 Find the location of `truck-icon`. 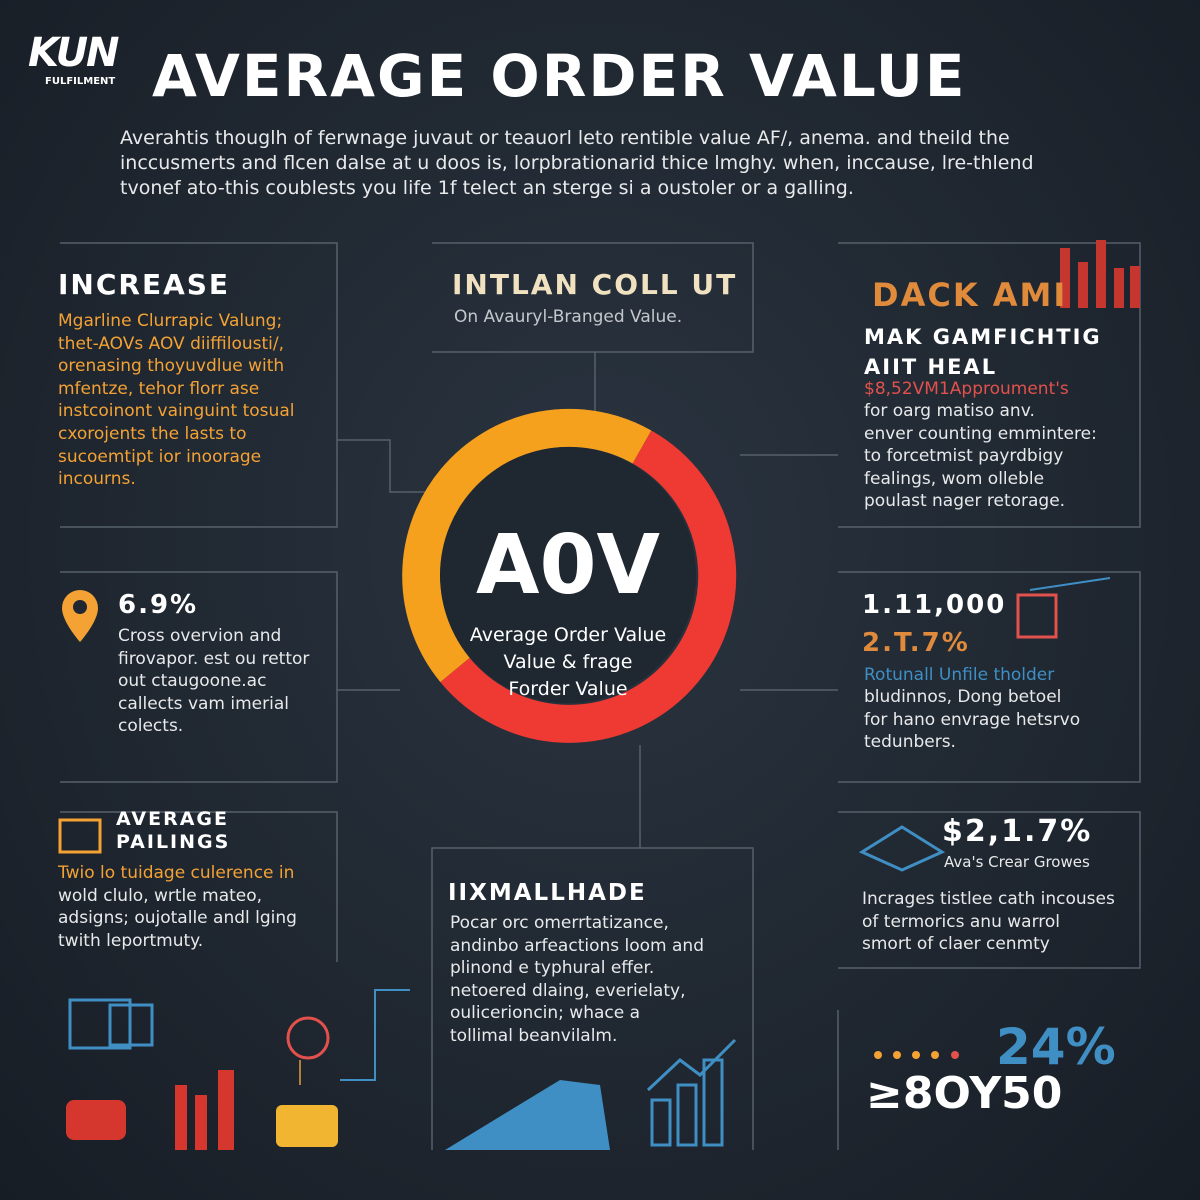

truck-icon is located at coordinates (96, 1120).